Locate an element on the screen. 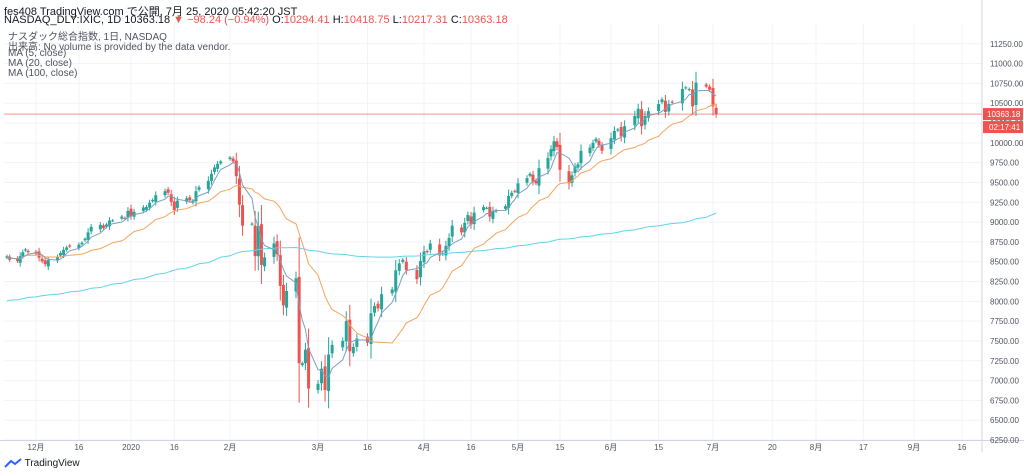 This screenshot has width=1024, height=476. close-value: 10363.18 is located at coordinates (484, 20).